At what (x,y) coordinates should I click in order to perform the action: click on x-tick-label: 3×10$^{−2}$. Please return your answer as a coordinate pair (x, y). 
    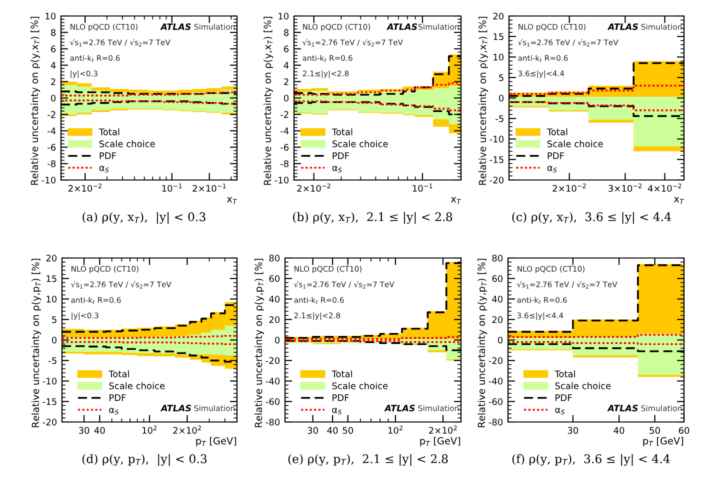
    Looking at the image, I should click on (625, 188).